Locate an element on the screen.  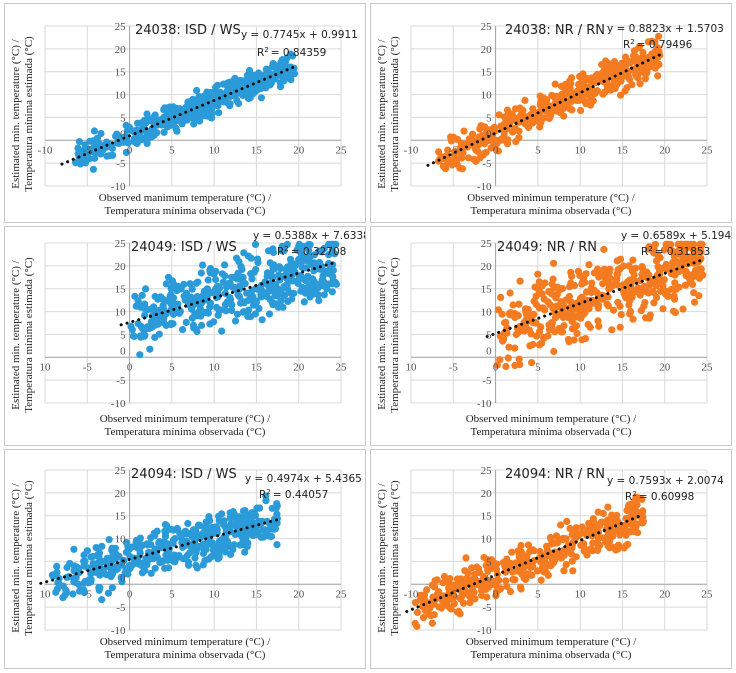
y-tick-label: 15 is located at coordinates (487, 517).